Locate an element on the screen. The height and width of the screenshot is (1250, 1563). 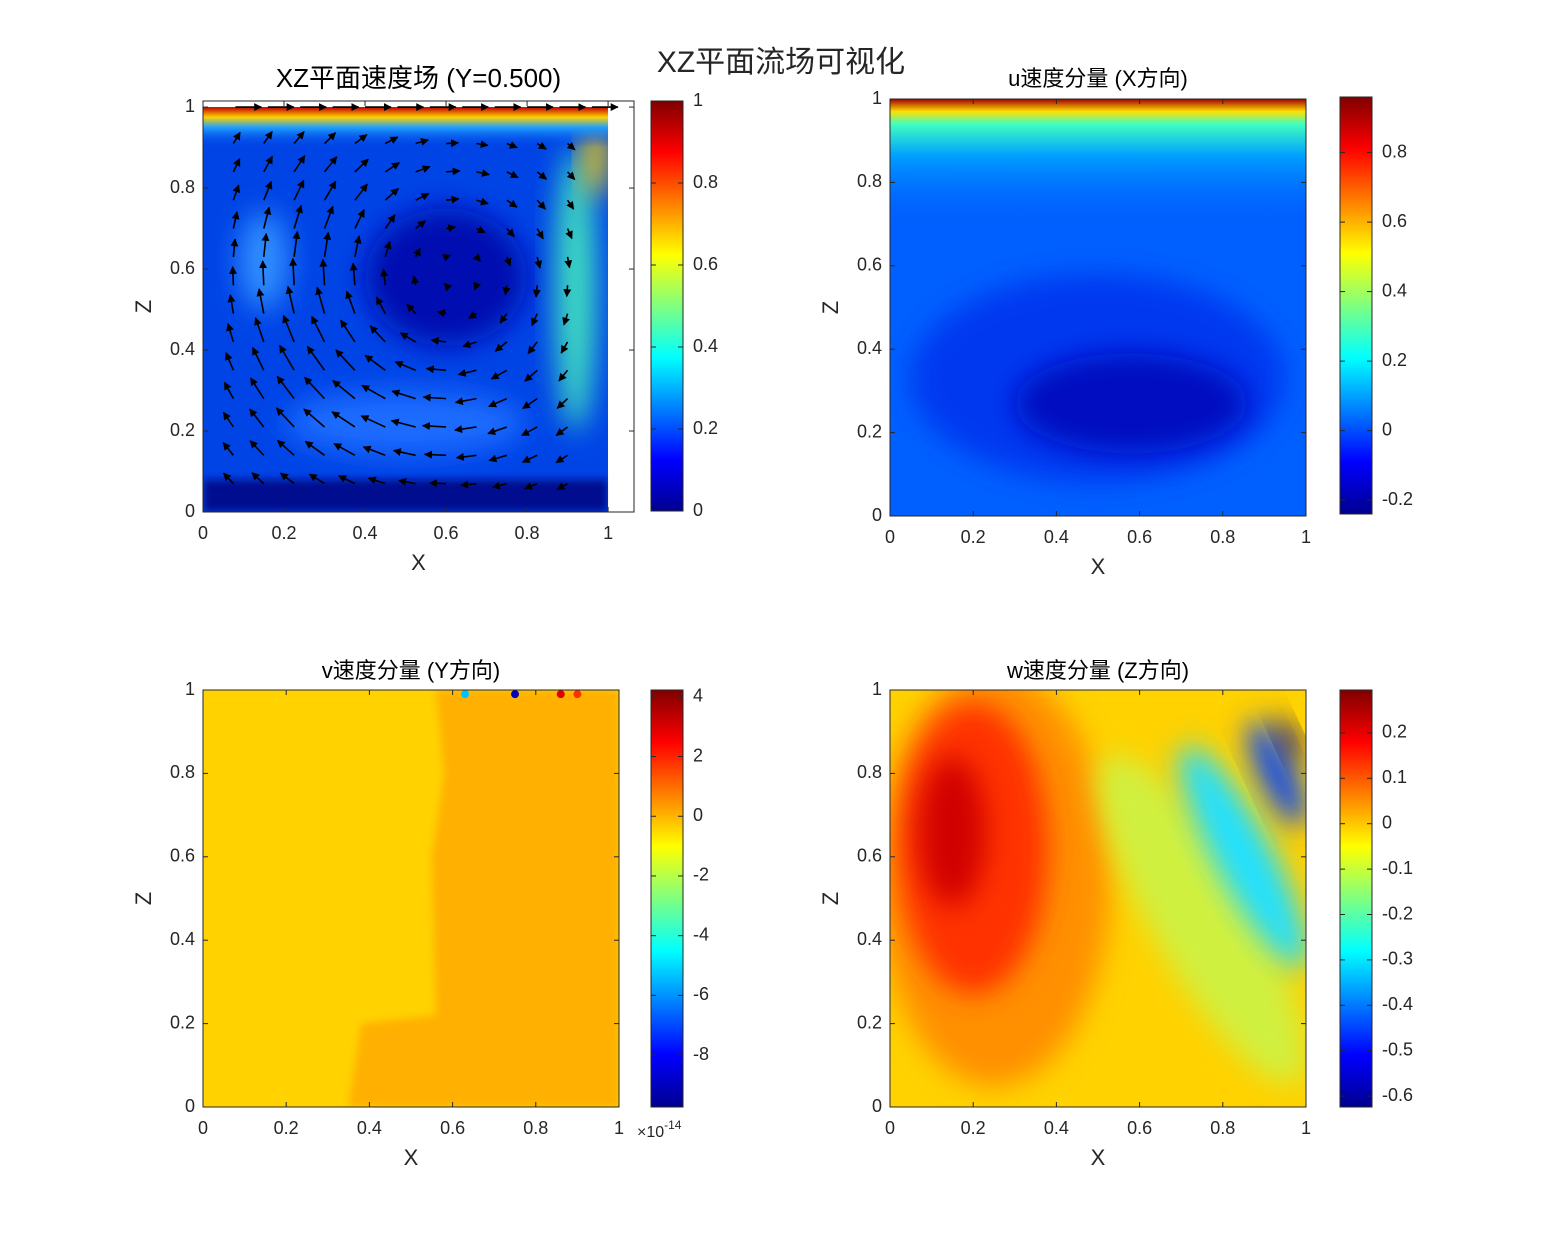
colorbar-tick-label: -4 is located at coordinates (701, 934).